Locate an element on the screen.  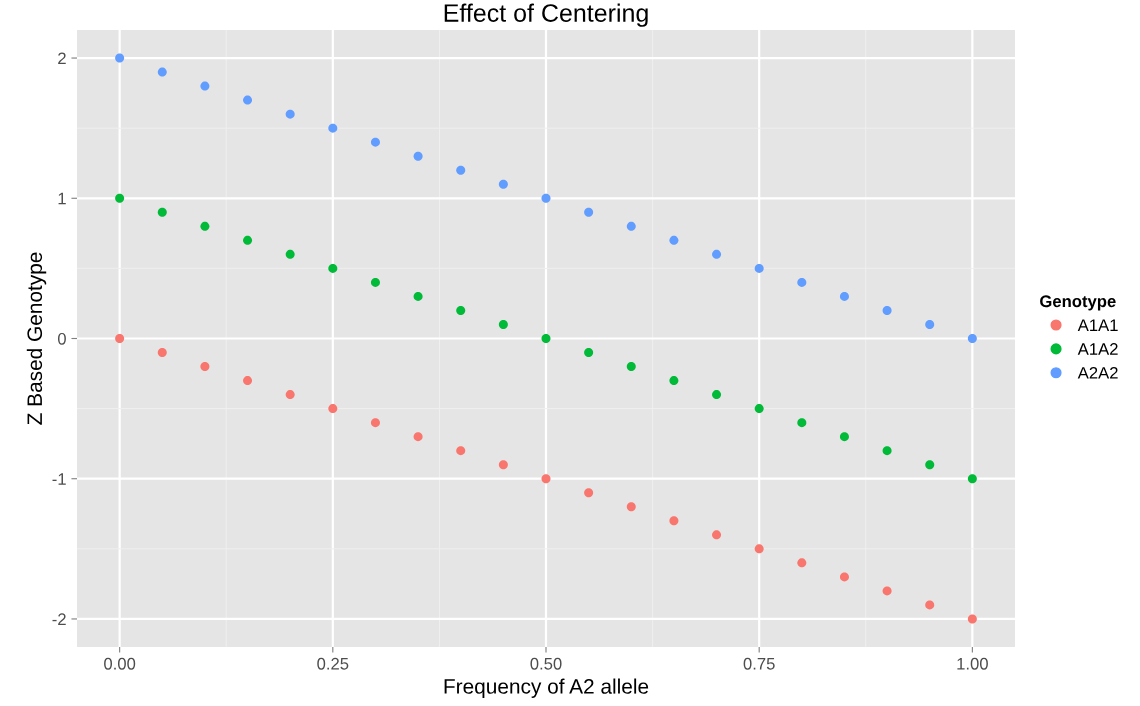
legend-title: Genotype is located at coordinates (1078, 303).